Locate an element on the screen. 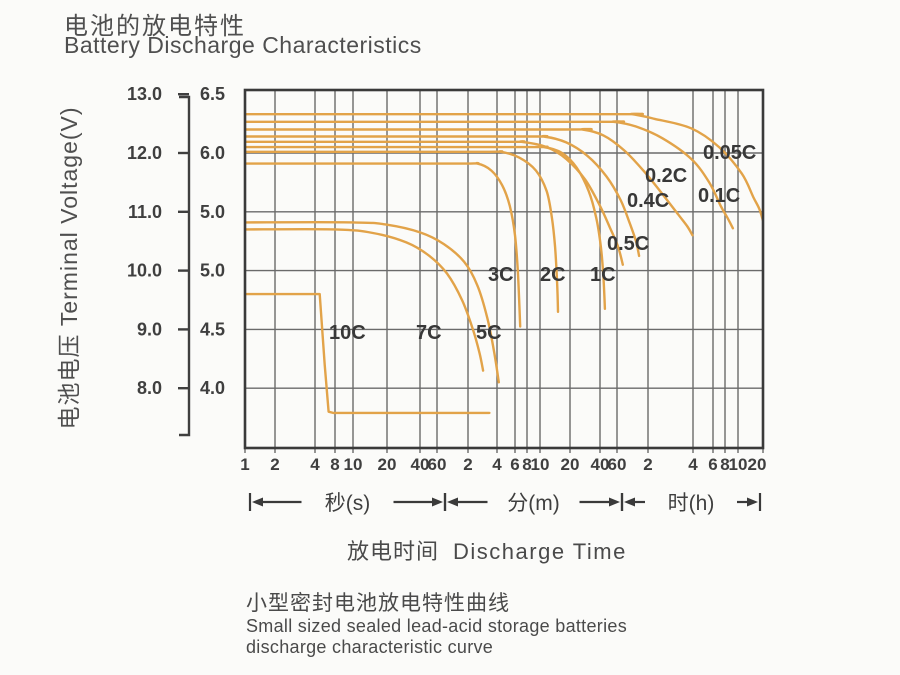 This screenshot has height=675, width=900. svg-text: 0.5C is located at coordinates (628, 244).